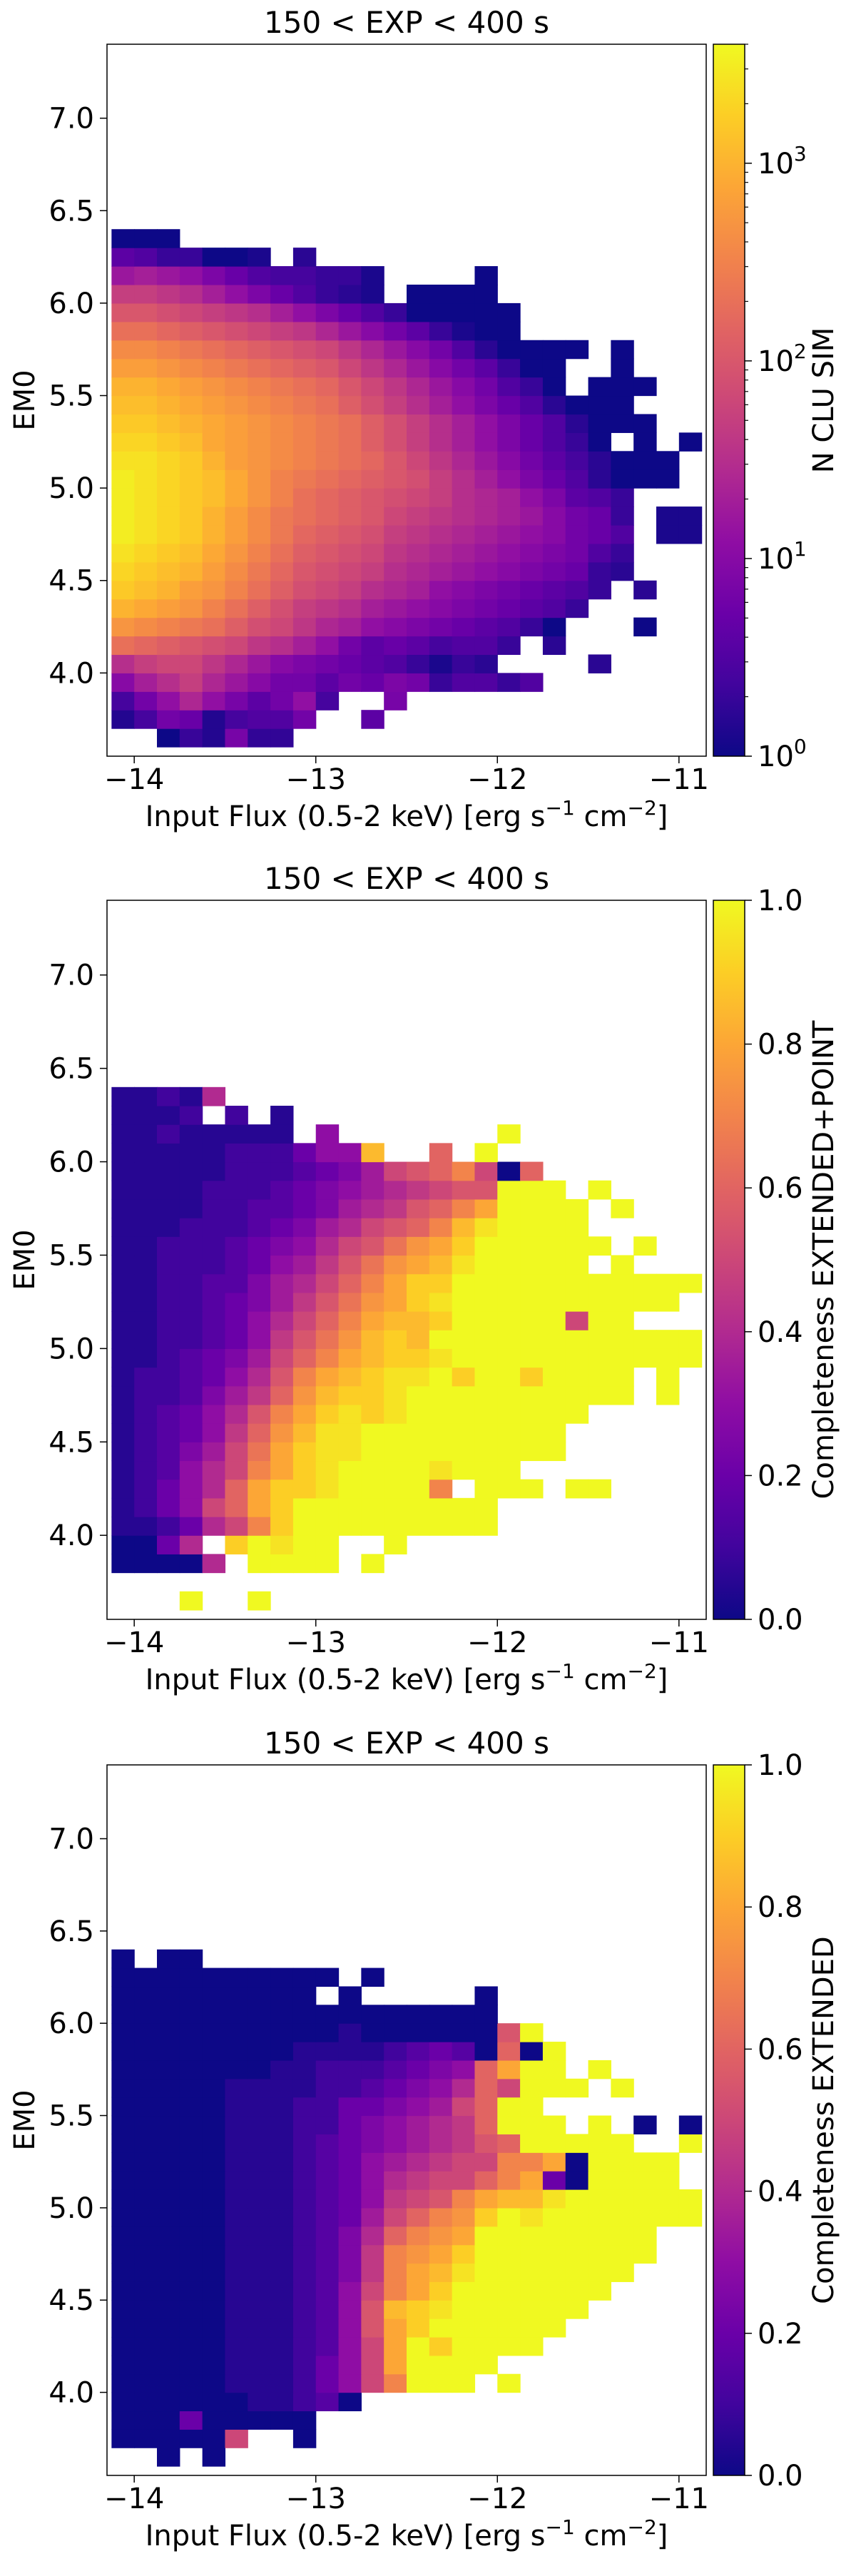  What do you see at coordinates (783, 754) in the screenshot?
I see `colorbar-tick-label: 100` at bounding box center [783, 754].